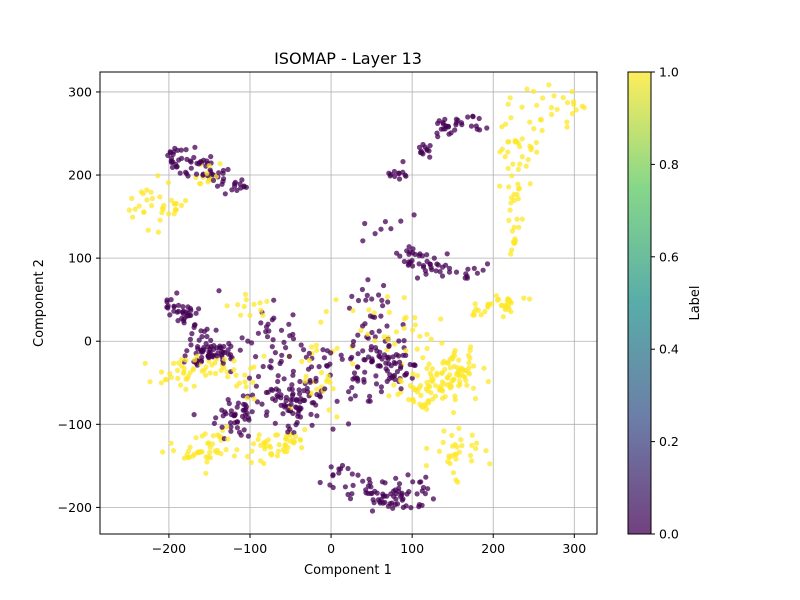 This screenshot has height=600, width=800. Describe the element at coordinates (348, 58) in the screenshot. I see `chart-title: ISOMAP - Layer 13` at that location.